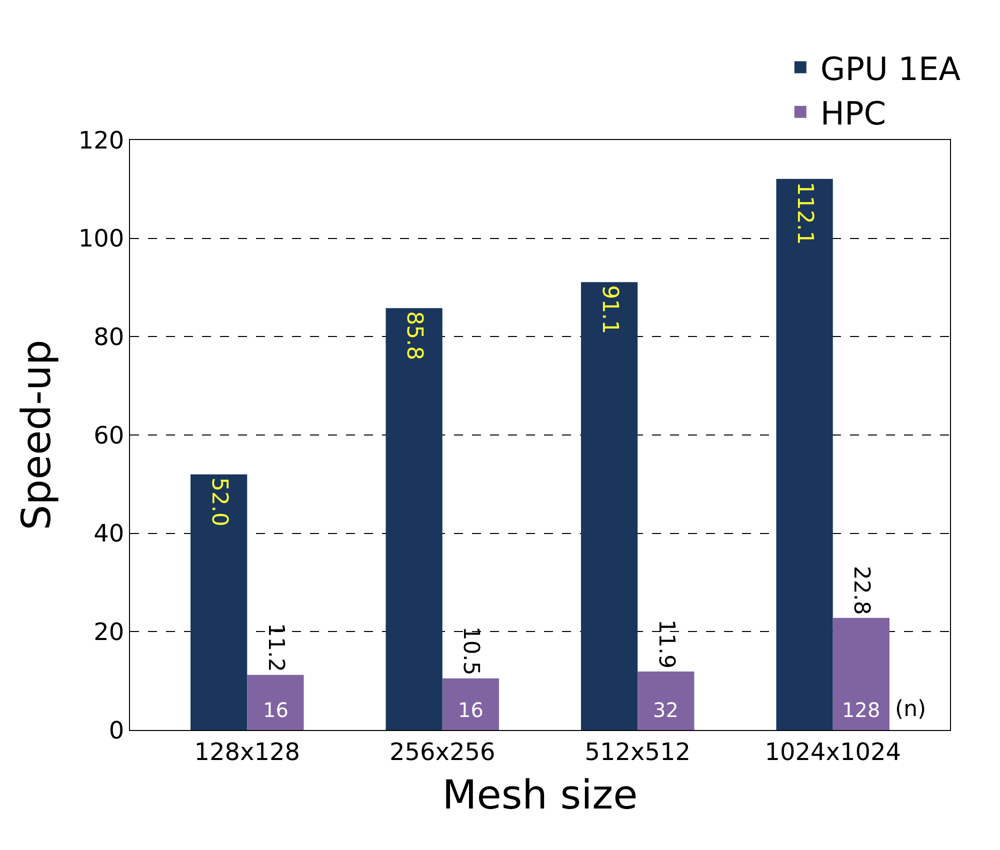 Image resolution: width=1000 pixels, height=850 pixels. Describe the element at coordinates (414, 335) in the screenshot. I see `data-label: 85.8` at that location.